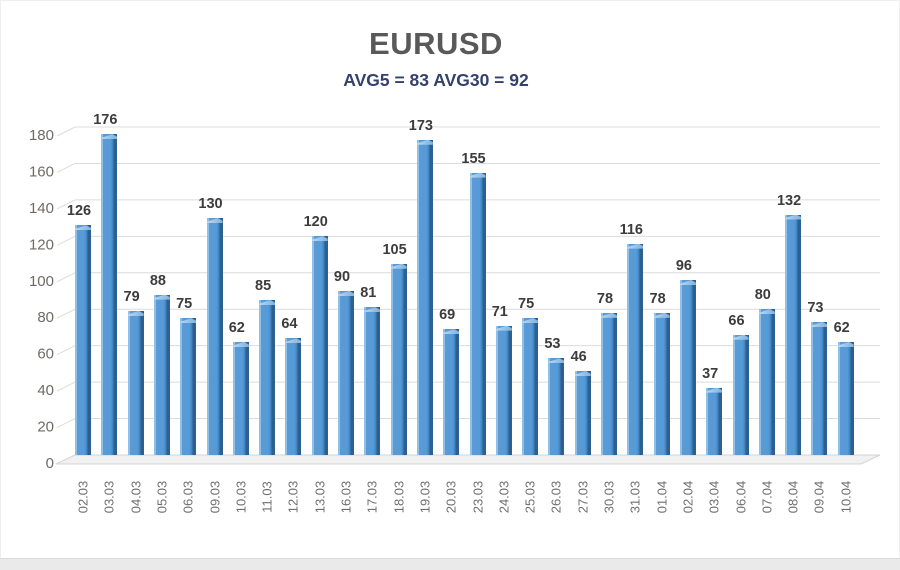 This screenshot has height=570, width=900. Describe the element at coordinates (45, 390) in the screenshot. I see `y-axis-tick-label: 40` at that location.